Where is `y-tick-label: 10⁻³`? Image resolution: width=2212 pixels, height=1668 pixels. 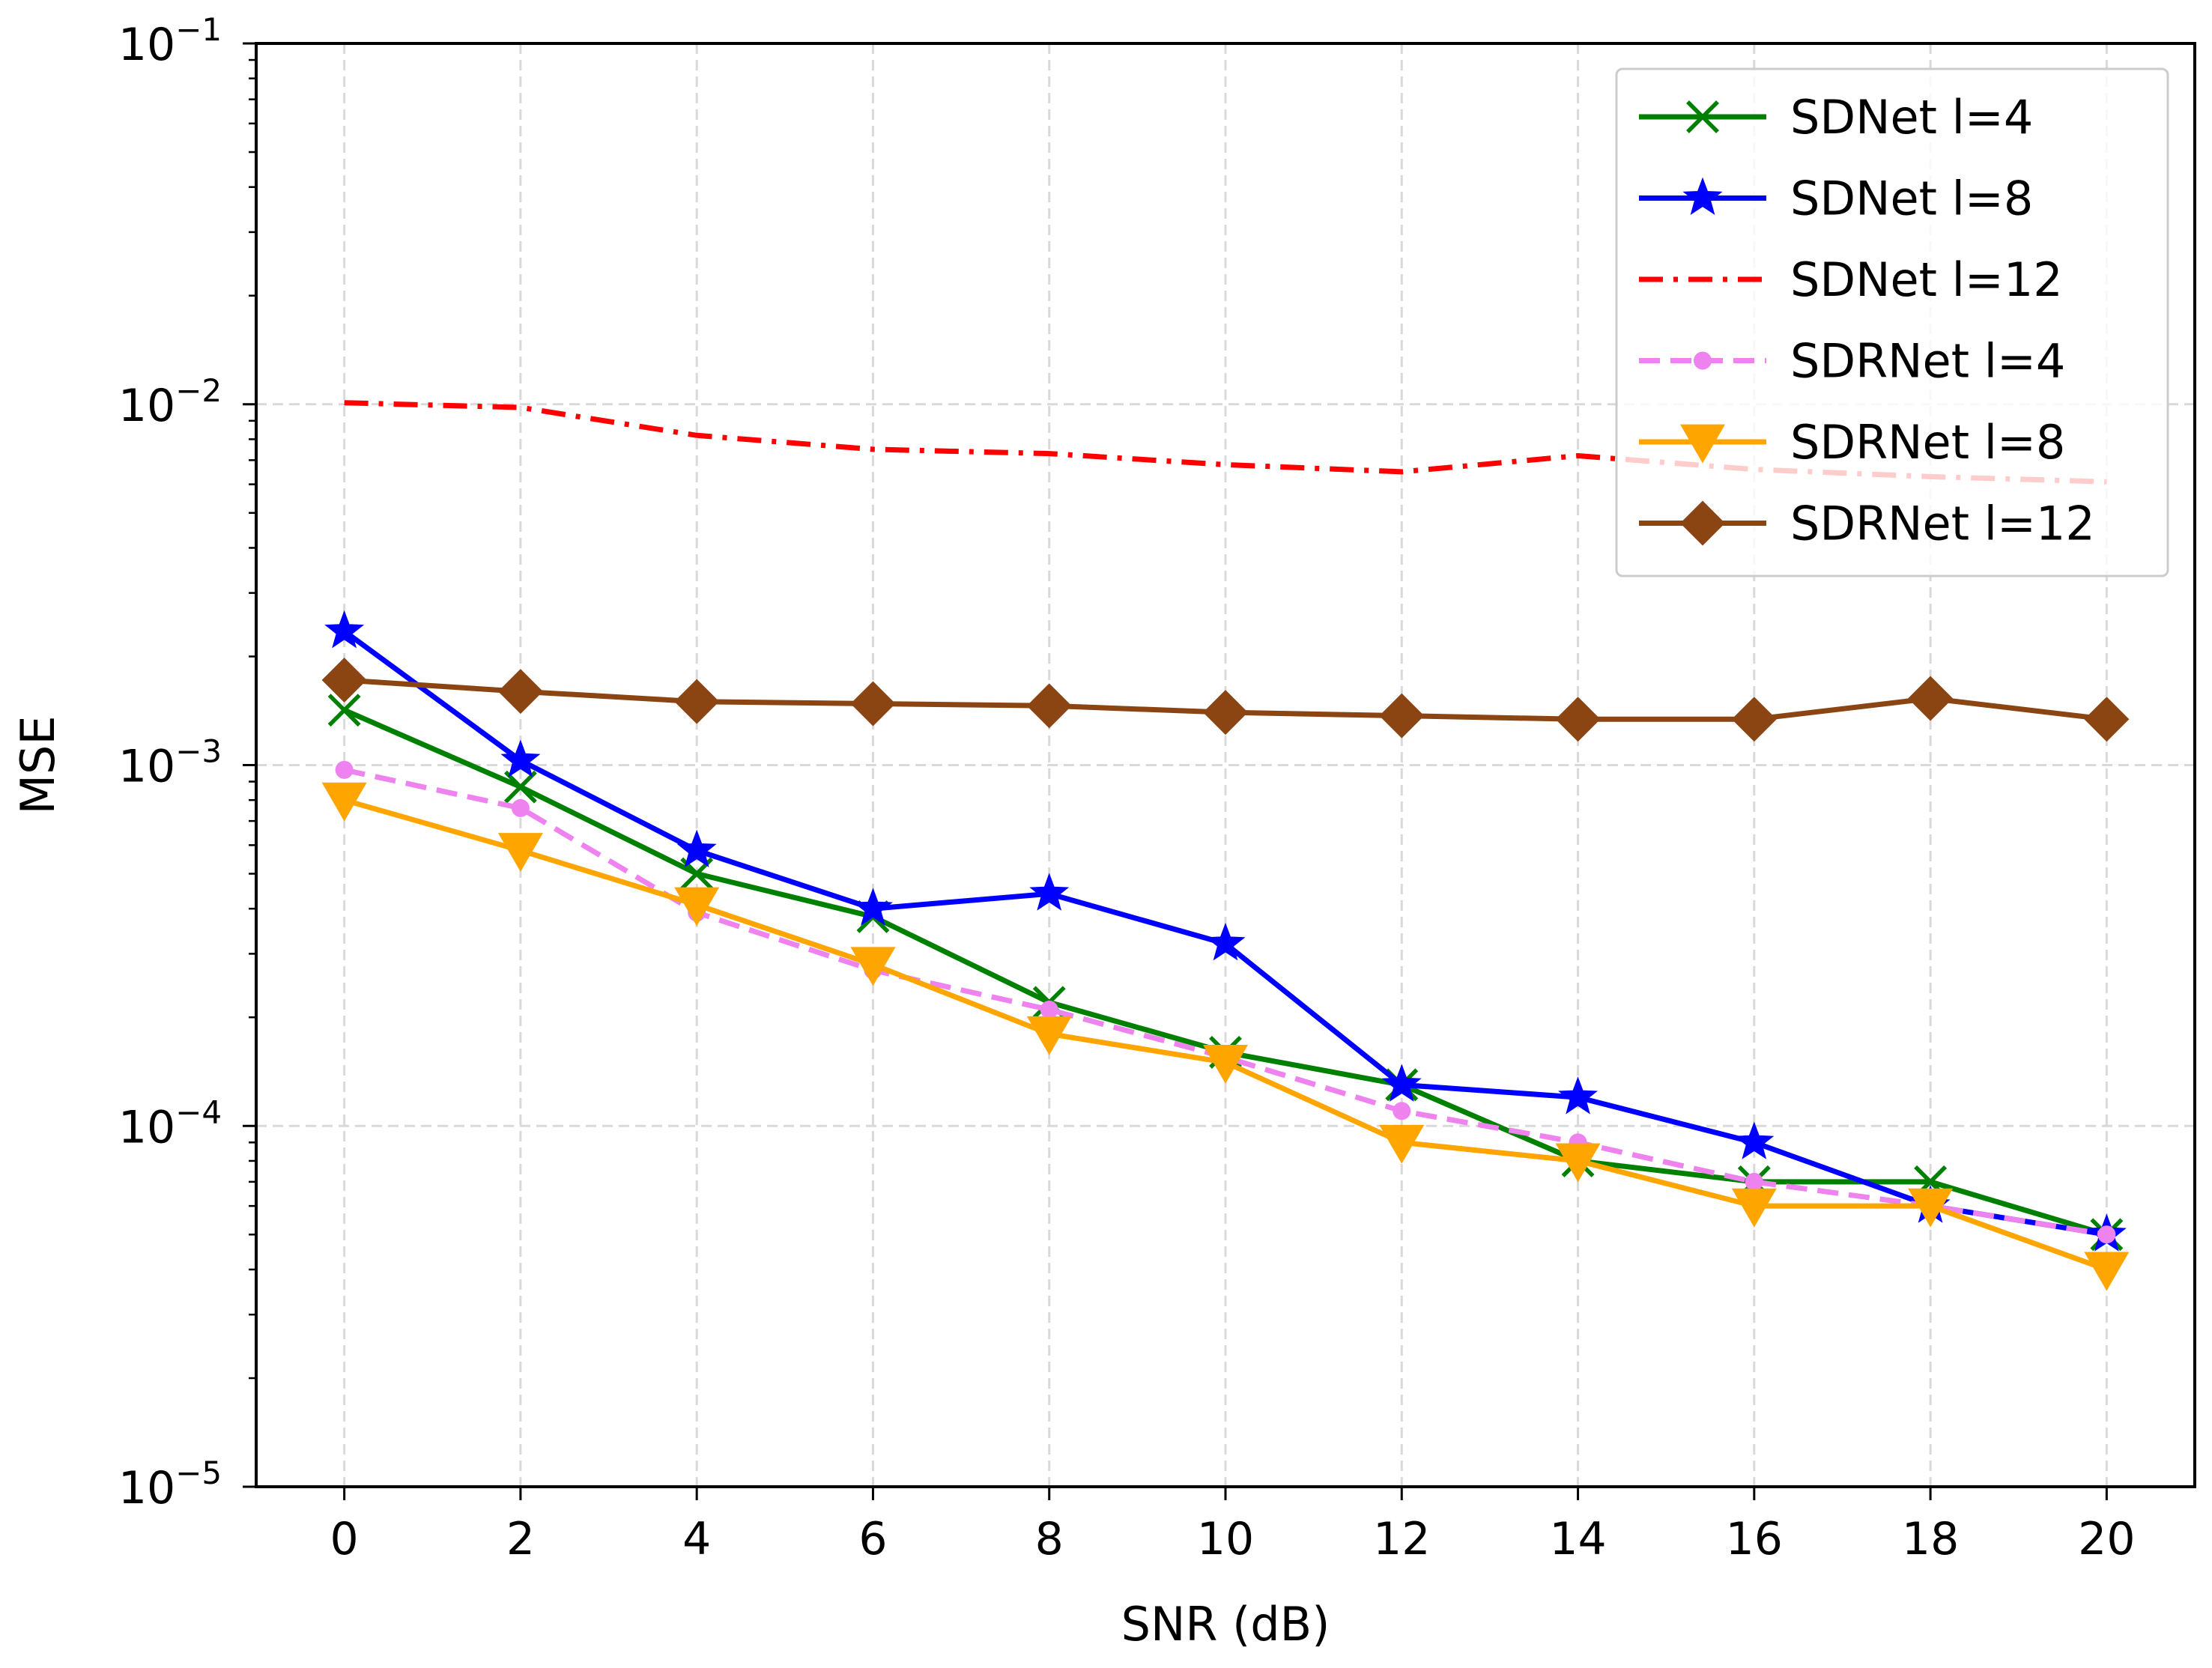
y-tick-label: 10⁻³ is located at coordinates (170, 763).